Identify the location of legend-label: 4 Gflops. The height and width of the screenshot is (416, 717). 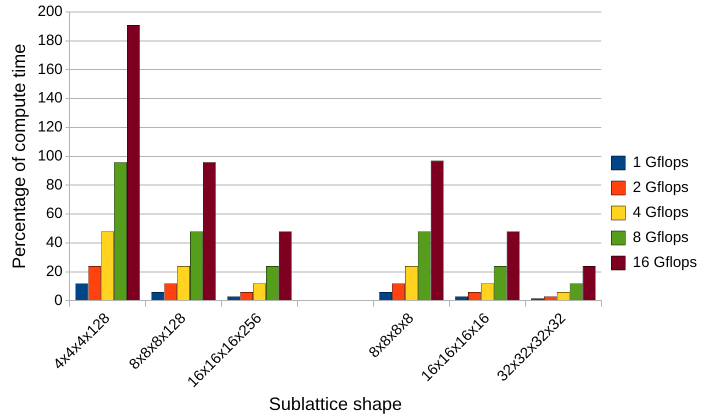
(660, 213).